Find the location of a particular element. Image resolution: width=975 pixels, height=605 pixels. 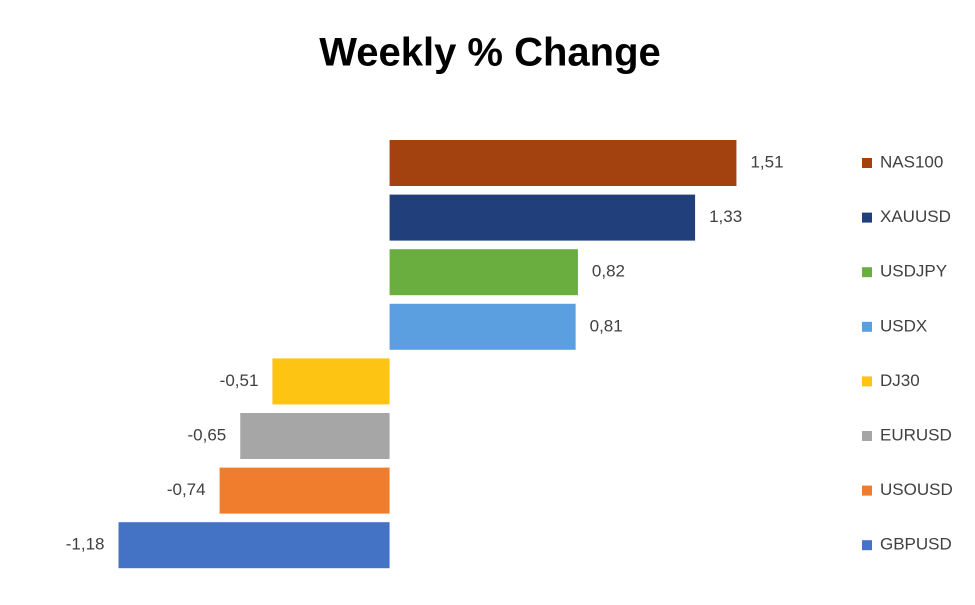

chart-title: Weekly % Change is located at coordinates (490, 53).